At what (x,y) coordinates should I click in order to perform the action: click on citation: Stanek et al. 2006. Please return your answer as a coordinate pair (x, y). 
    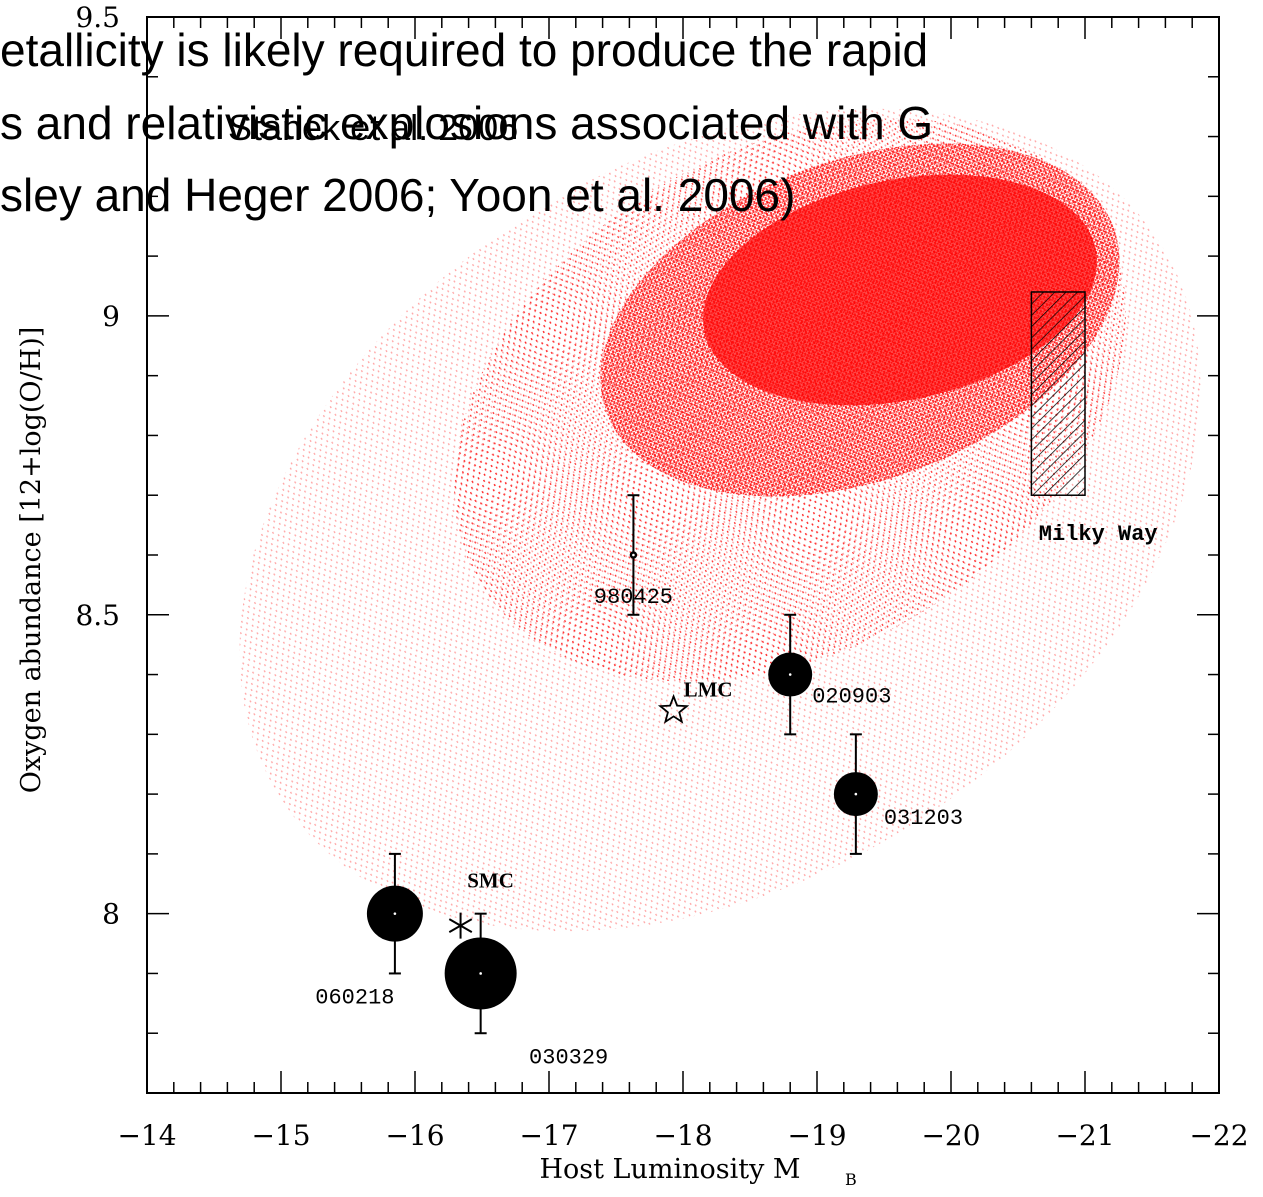
    Looking at the image, I should click on (373, 127).